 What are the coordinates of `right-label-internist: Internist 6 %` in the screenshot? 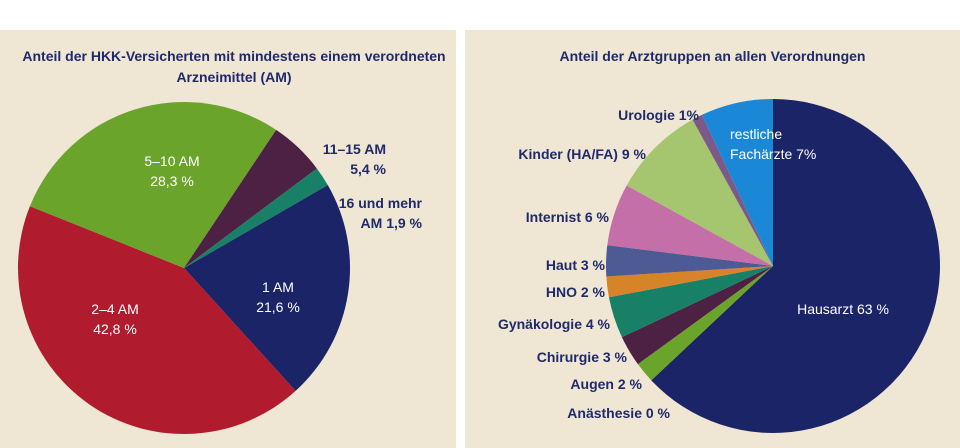 It's located at (568, 217).